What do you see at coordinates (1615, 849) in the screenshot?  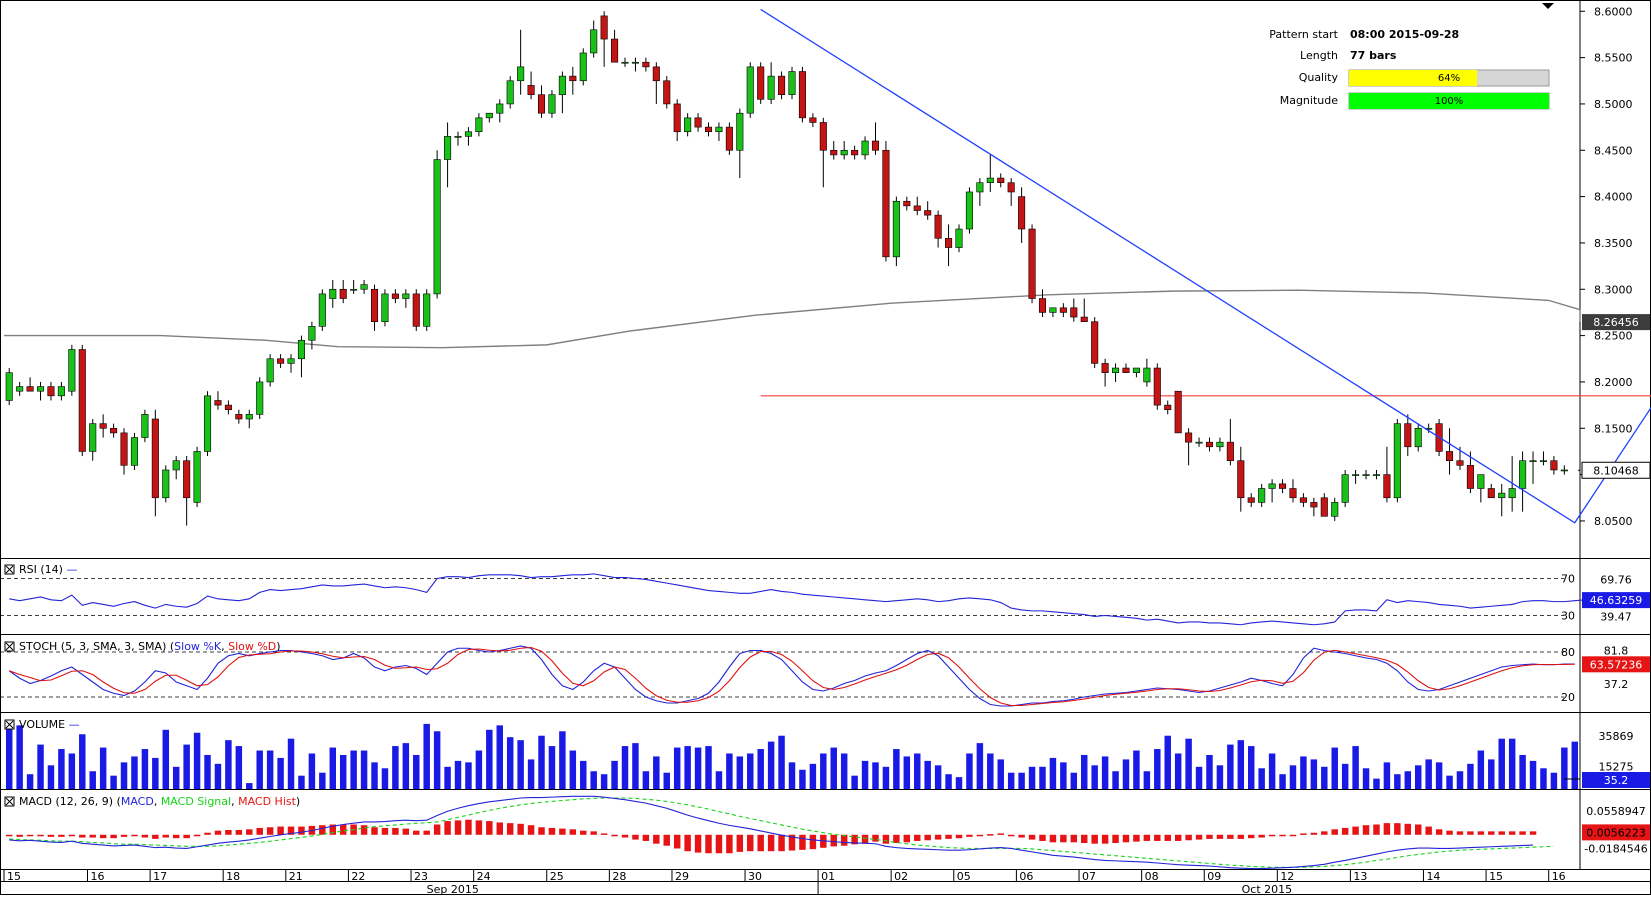 I see `macd-last-label: -0.0184546` at bounding box center [1615, 849].